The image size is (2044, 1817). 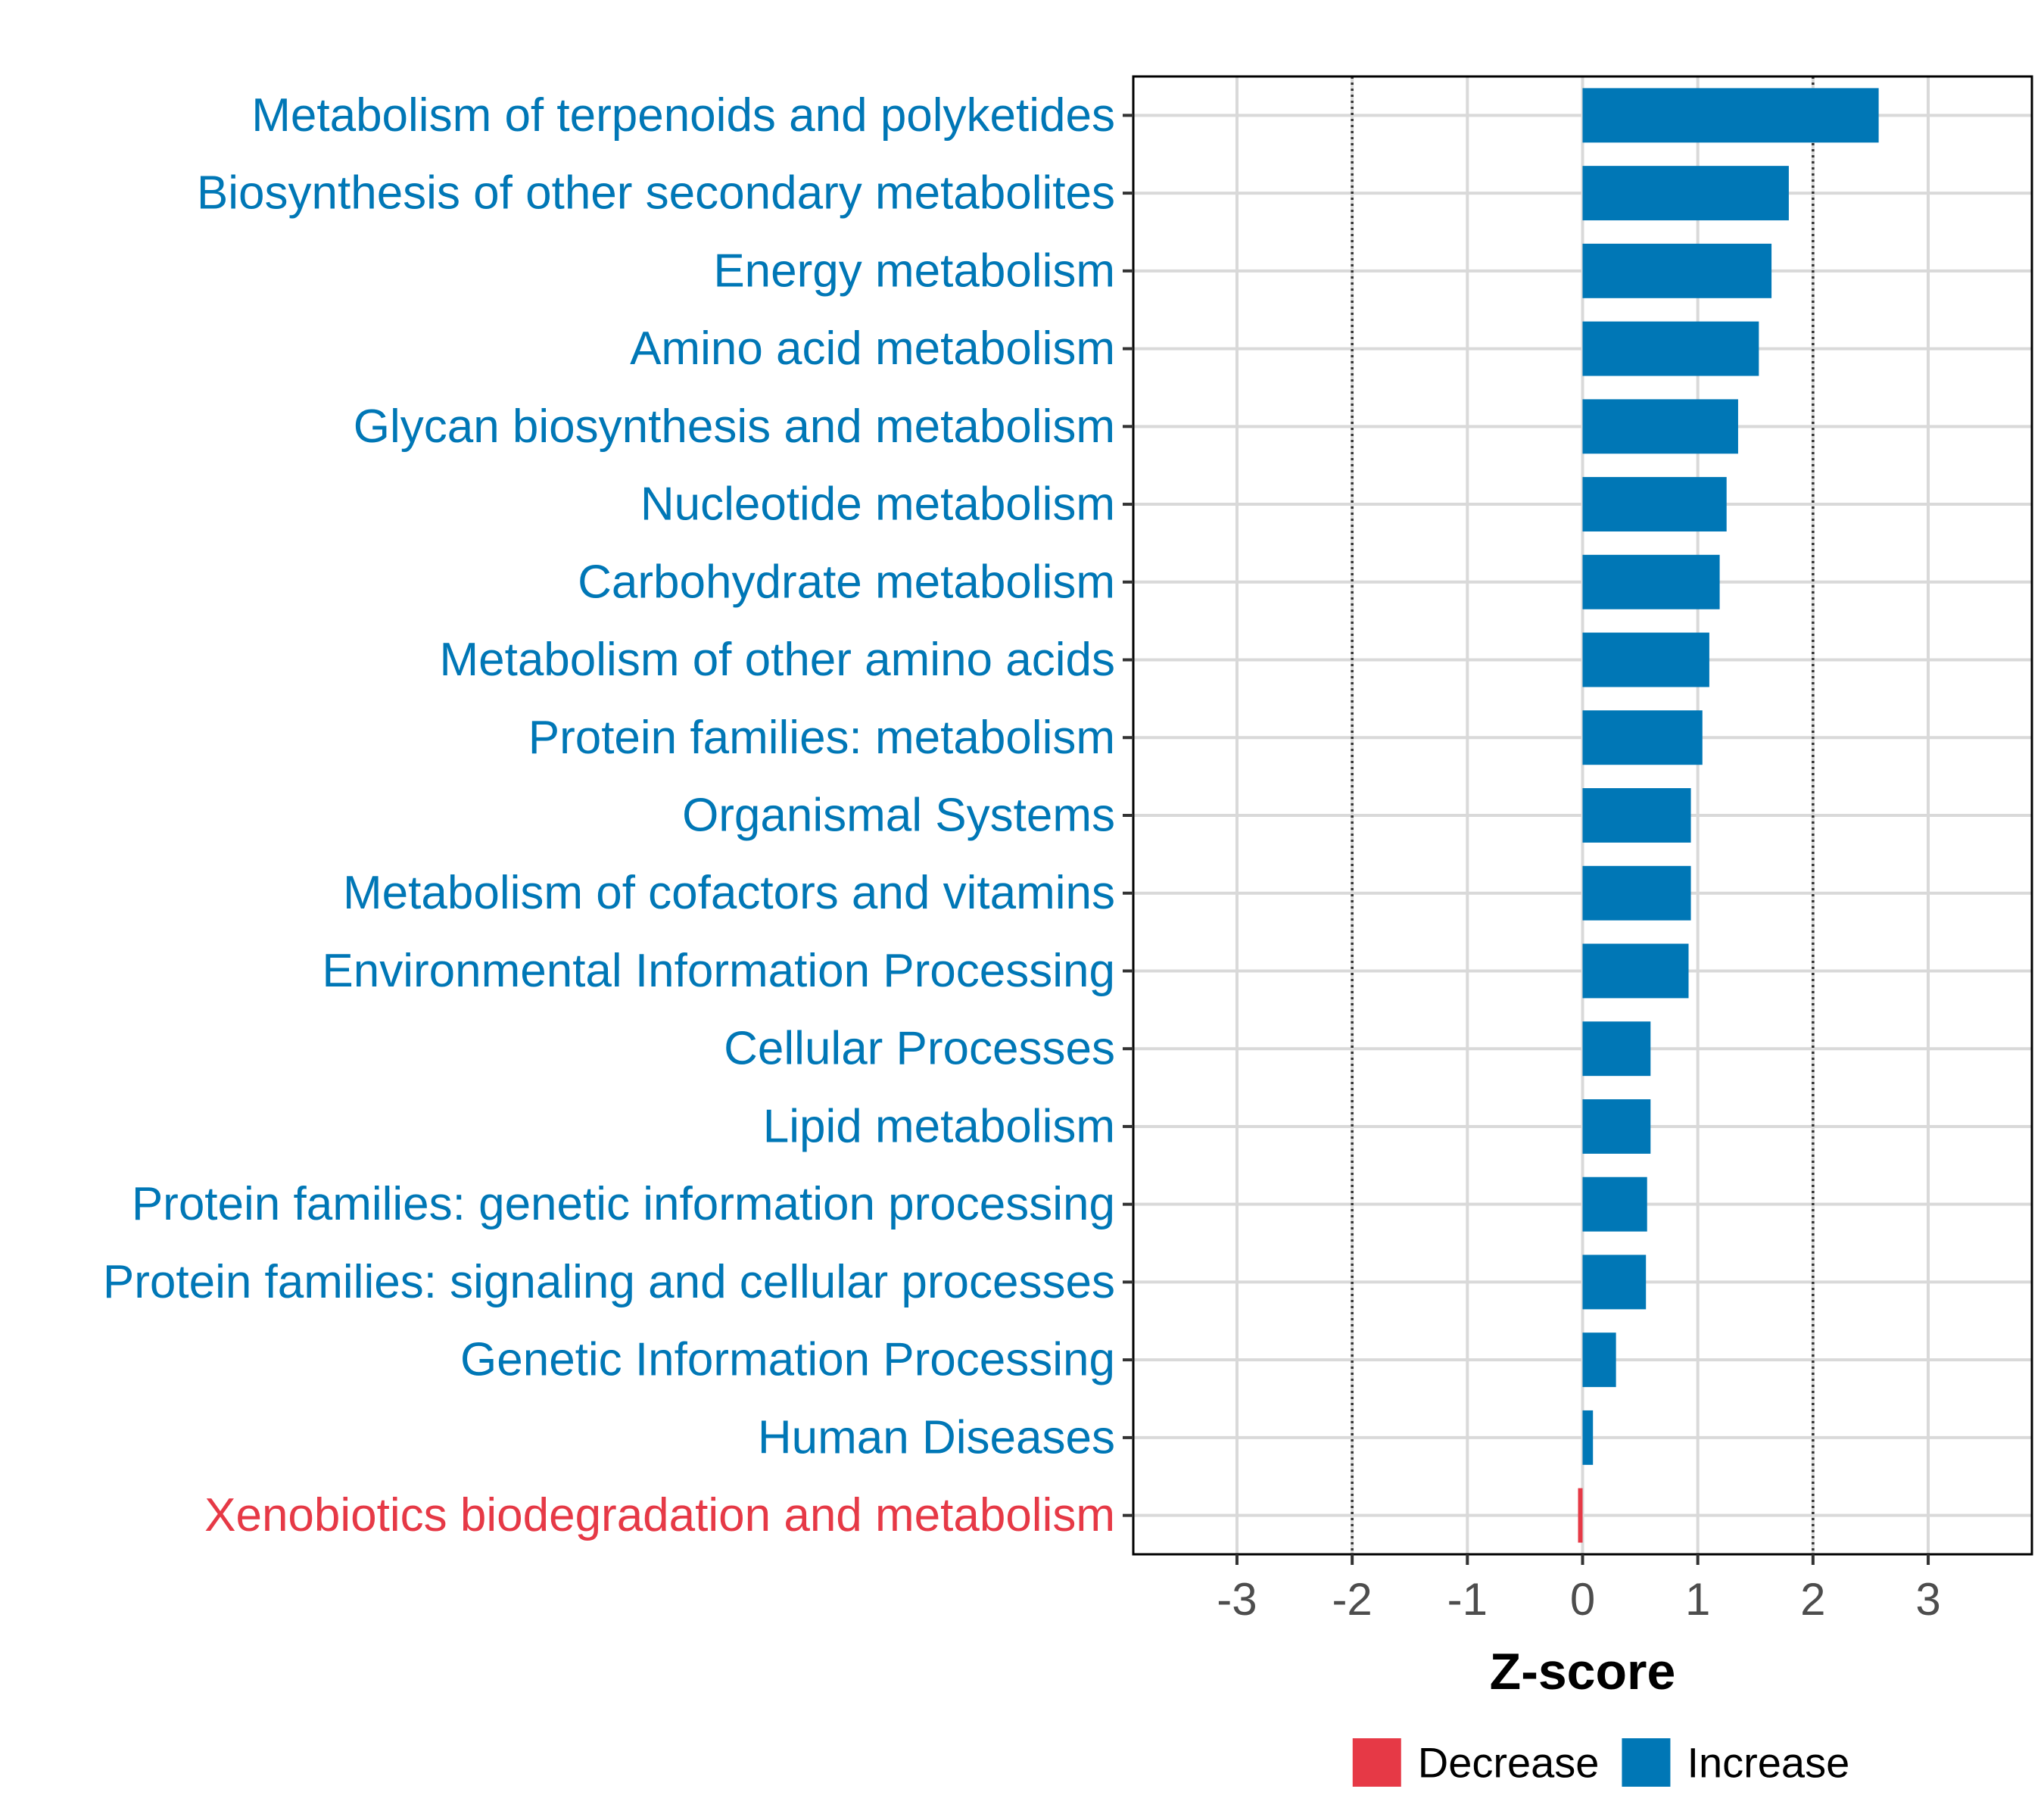 I want to click on category-label: Carbohydrate metabolism, so click(x=846, y=582).